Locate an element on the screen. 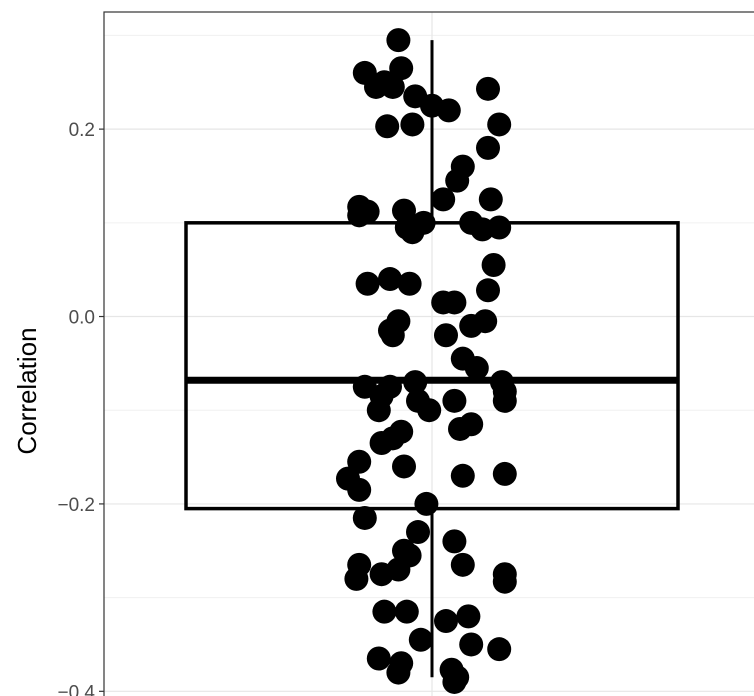 This screenshot has width=754, height=696. y-axis-ticks: −0.4 −0.2 0.0 0.2 is located at coordinates (80, 408).